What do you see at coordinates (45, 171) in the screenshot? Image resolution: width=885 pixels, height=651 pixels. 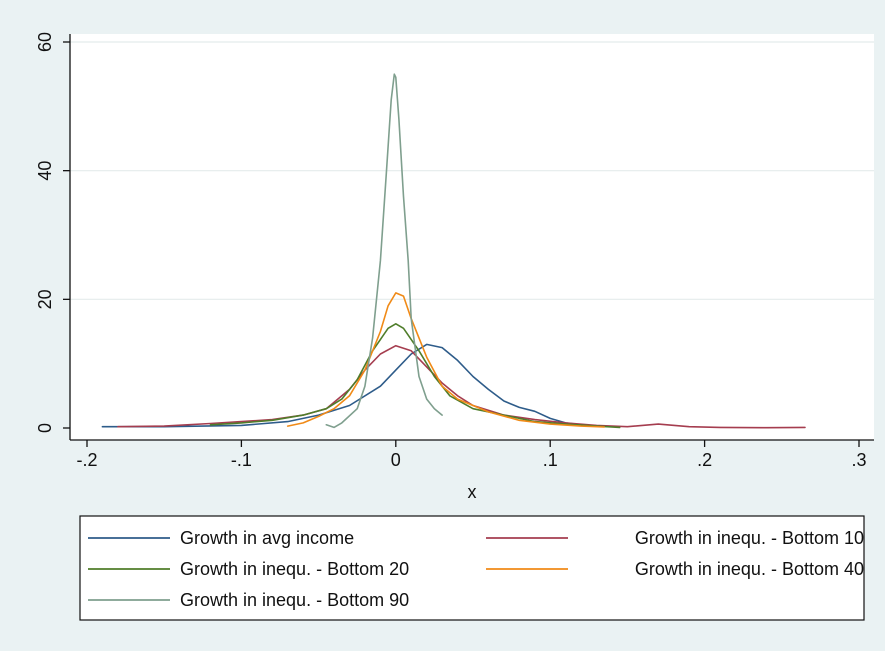 I see `y-tick-label: 40` at bounding box center [45, 171].